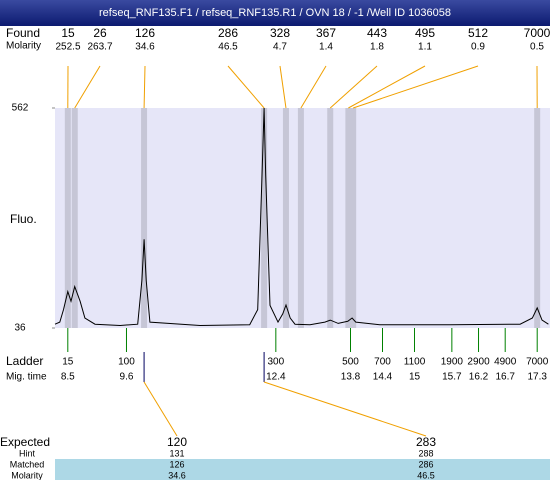 The height and width of the screenshot is (480, 550). What do you see at coordinates (425, 464) in the screenshot?
I see `matched-value: 286` at bounding box center [425, 464].